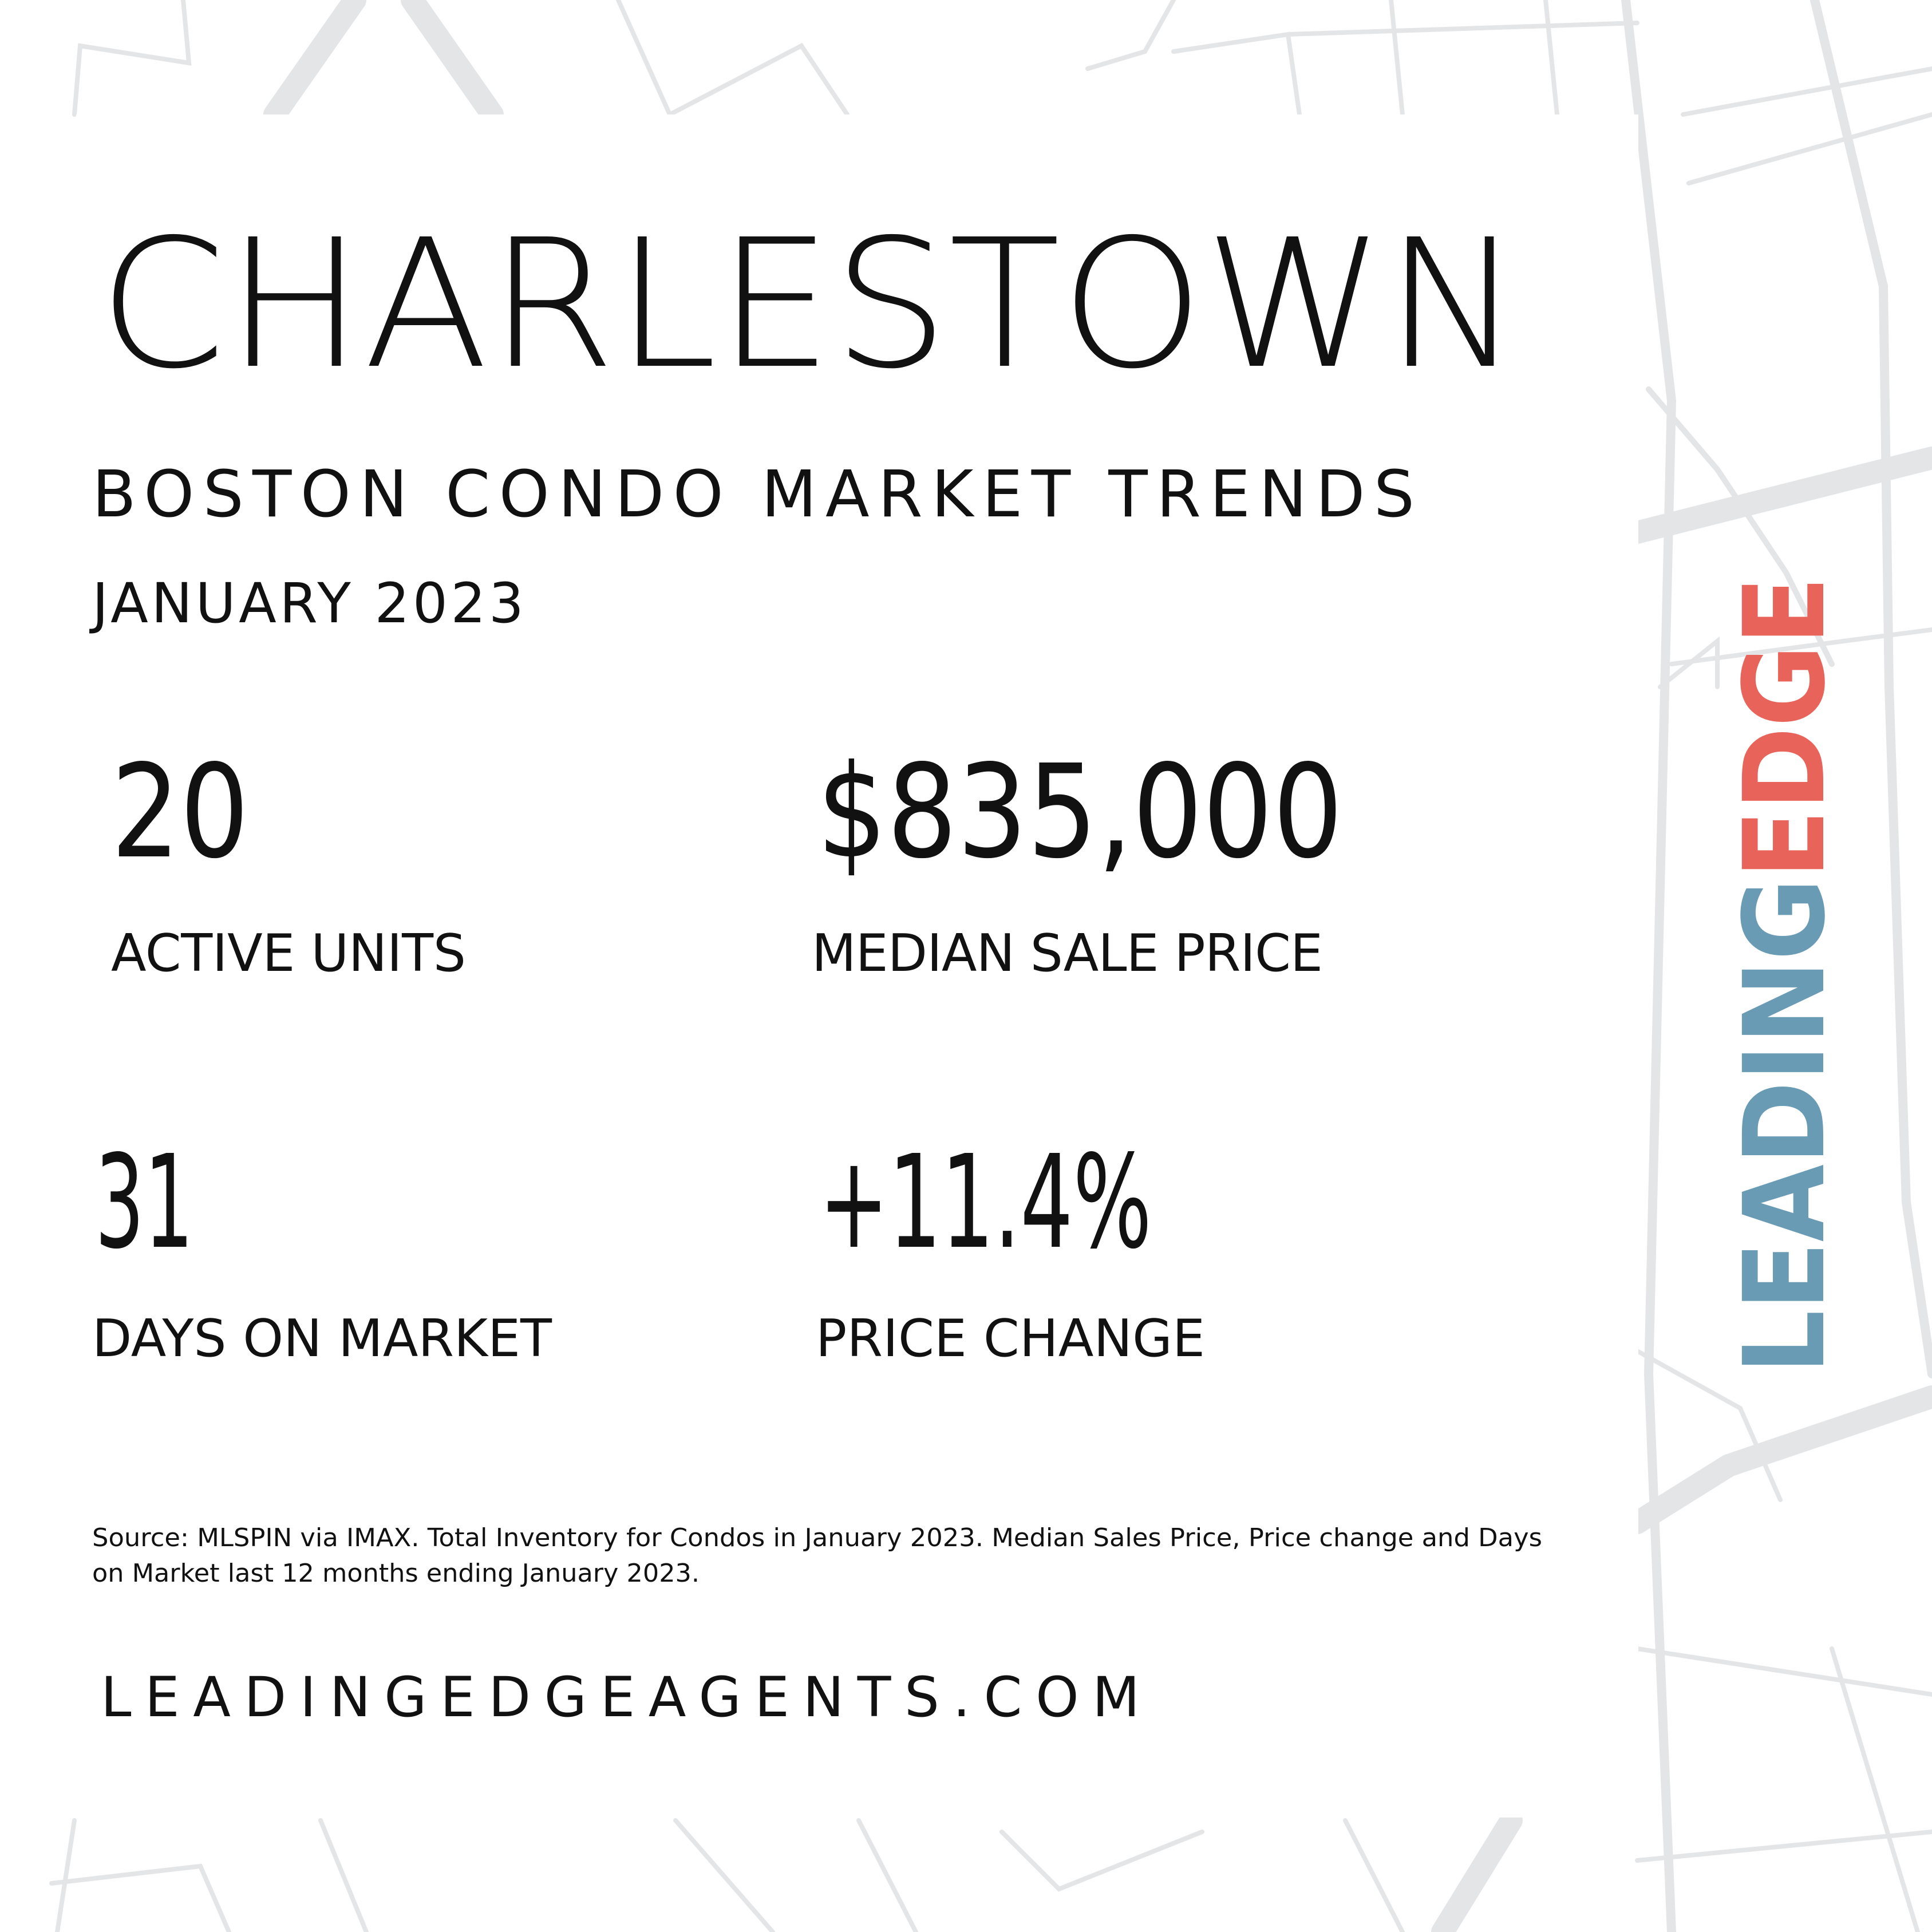  I want to click on website: LEADINGEDGEAGENTS.COM, so click(621, 1697).